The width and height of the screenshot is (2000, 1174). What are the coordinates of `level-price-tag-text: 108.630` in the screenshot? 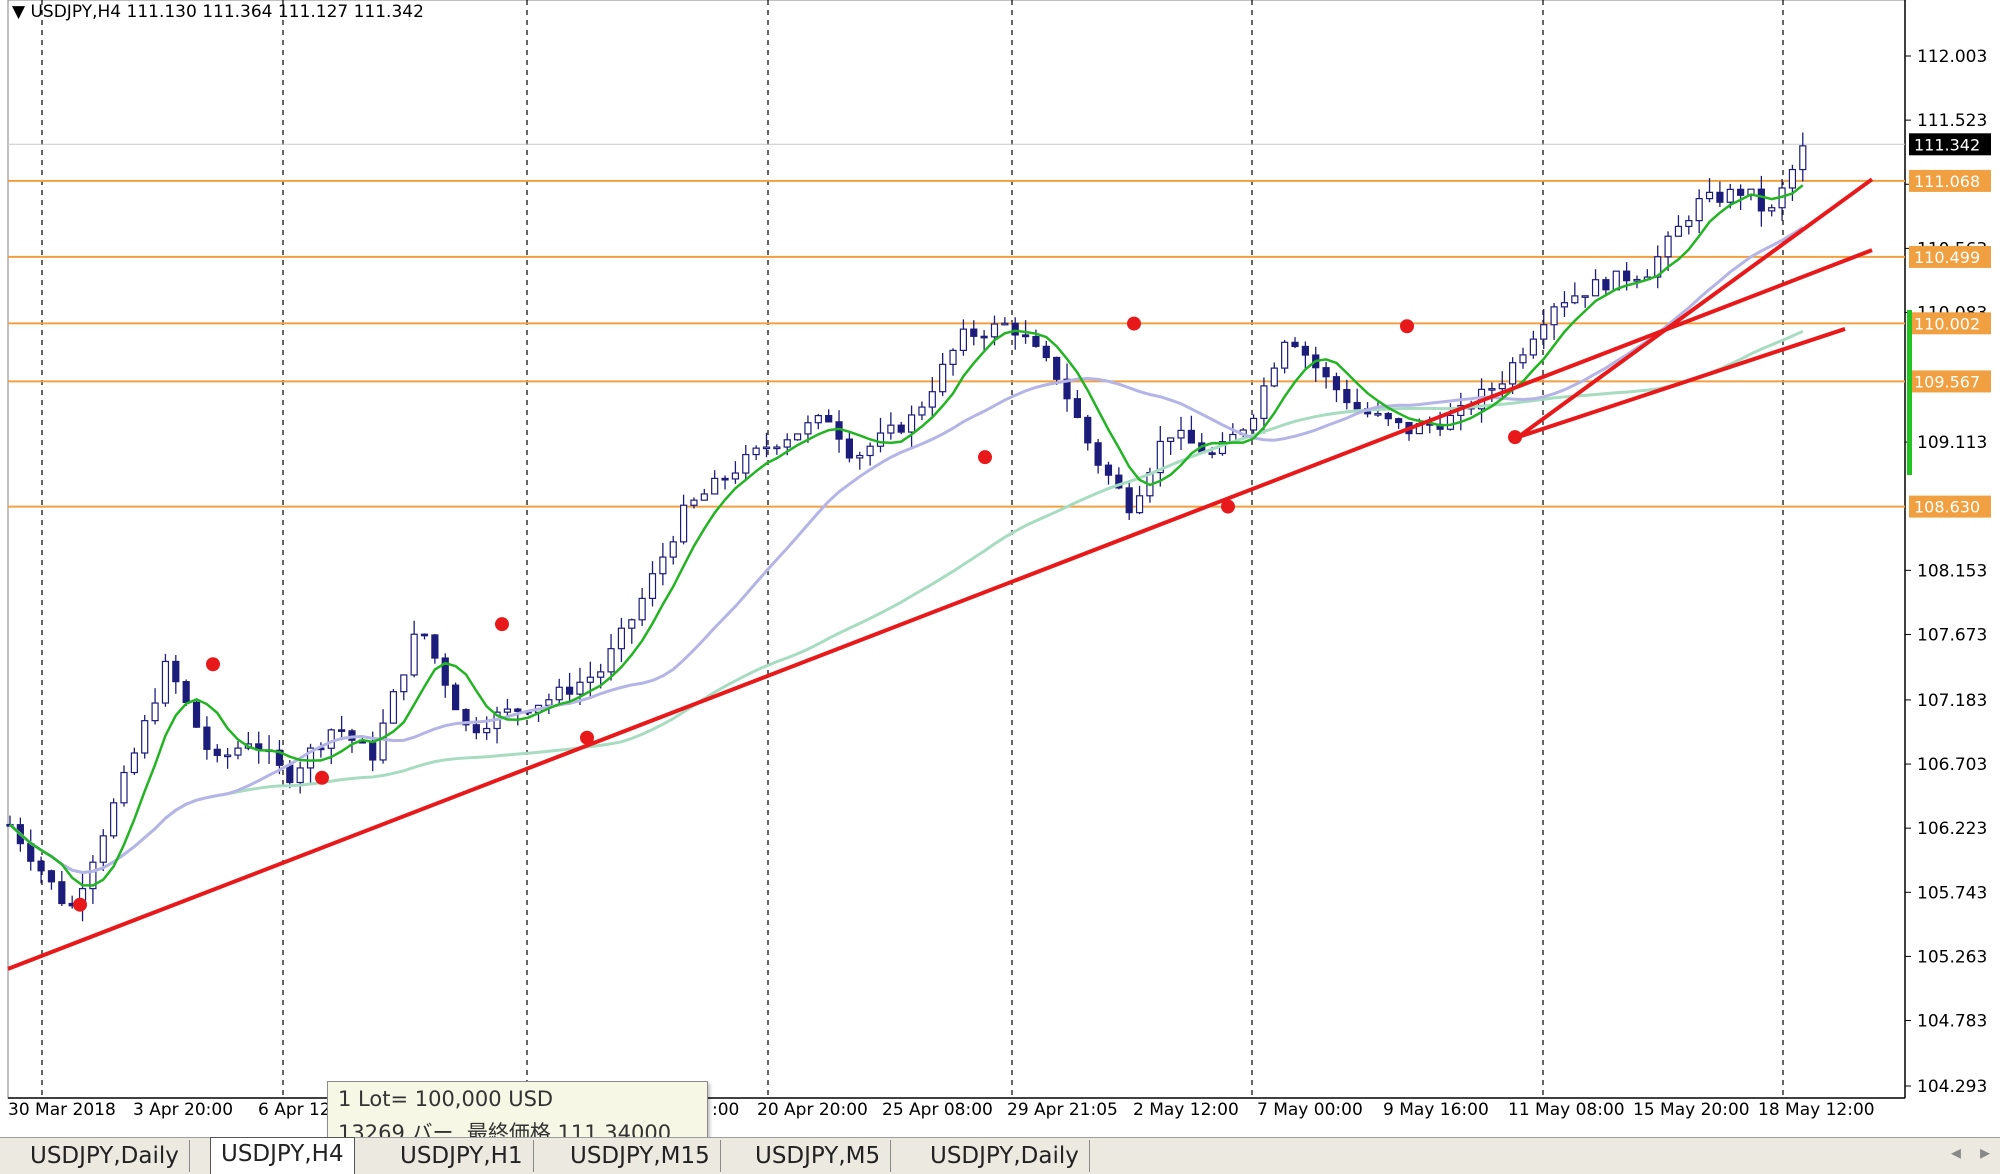 It's located at (1947, 507).